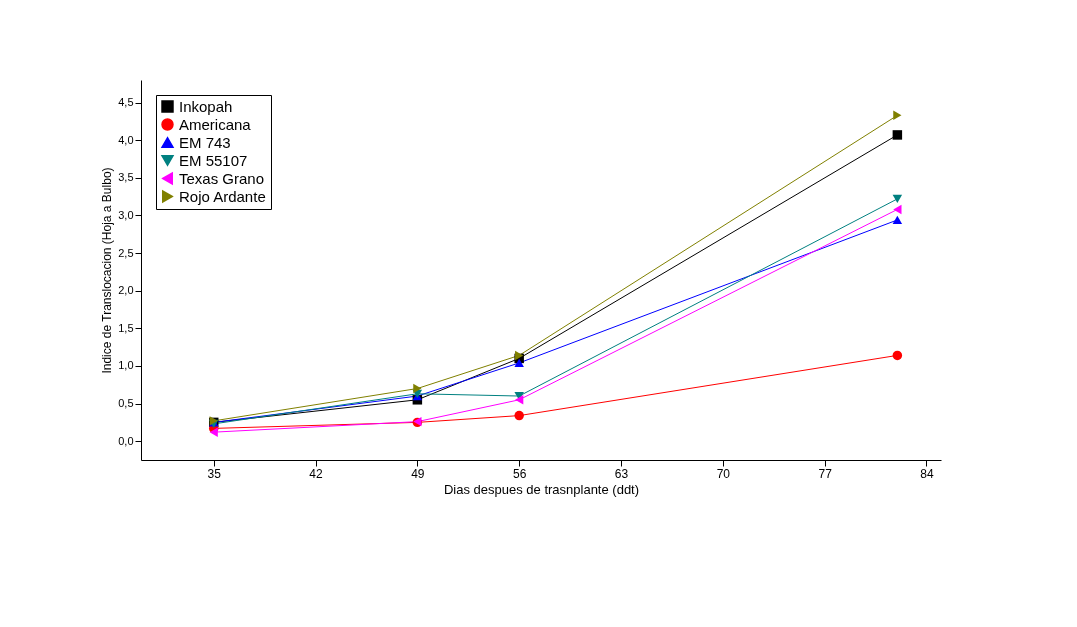 The width and height of the screenshot is (1077, 627). Describe the element at coordinates (206, 106) in the screenshot. I see `legend-label: Inkopah` at that location.